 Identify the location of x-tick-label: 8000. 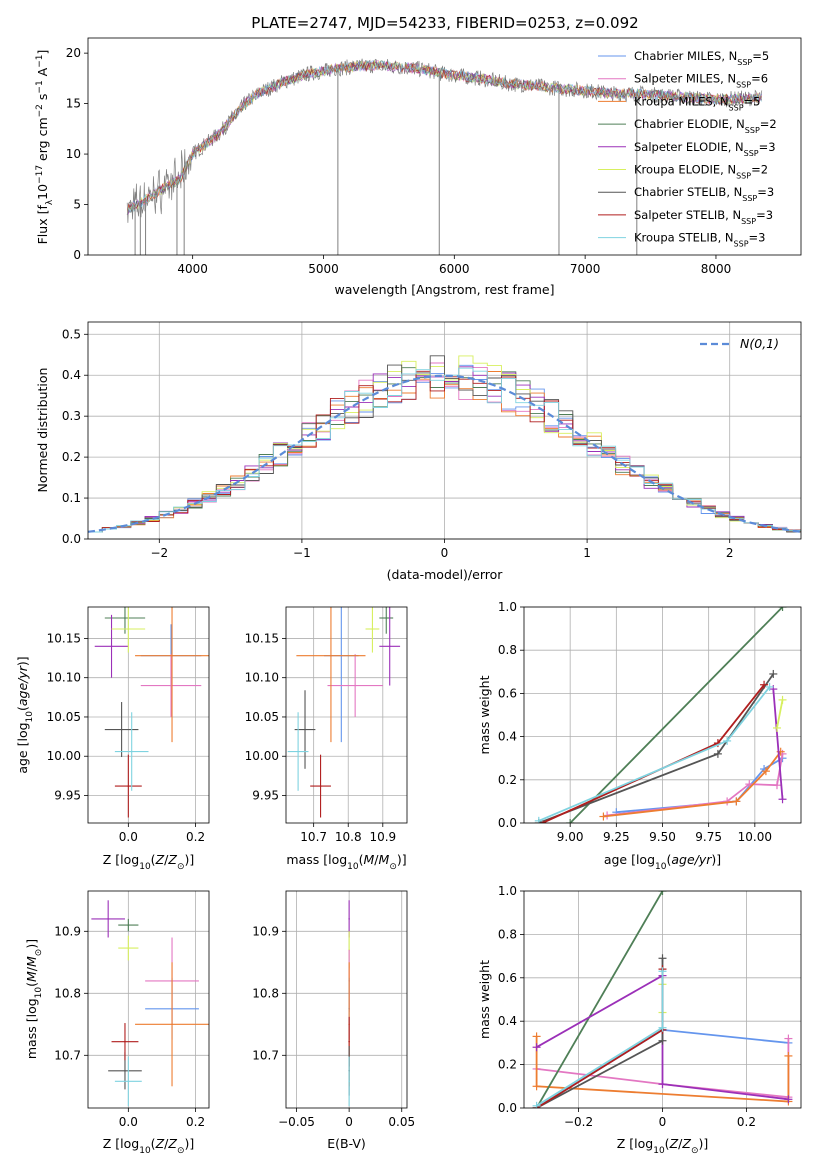
(716, 269).